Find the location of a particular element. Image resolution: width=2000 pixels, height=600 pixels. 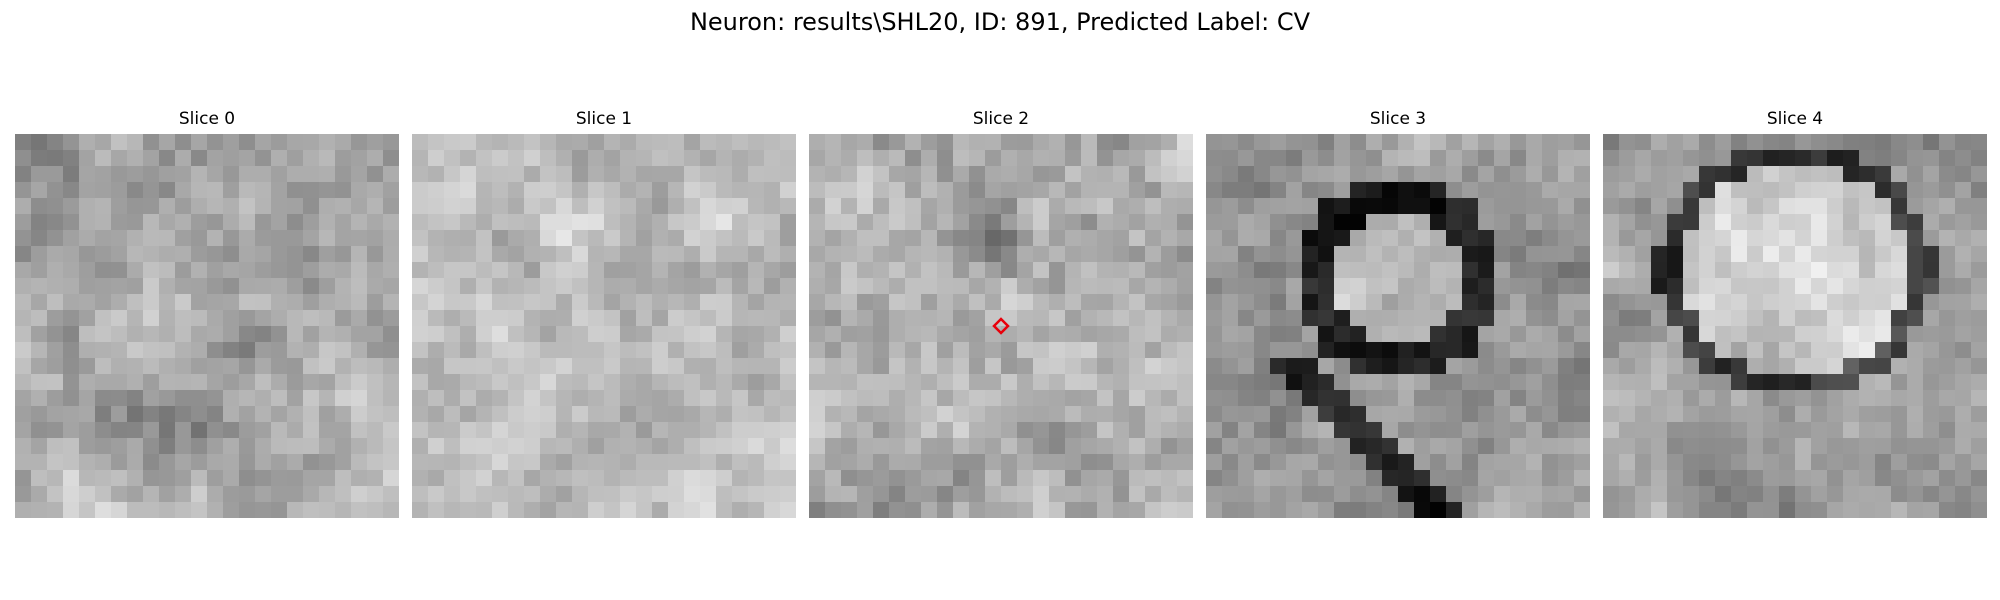

slice-4-title: Slice 4 is located at coordinates (1795, 119).